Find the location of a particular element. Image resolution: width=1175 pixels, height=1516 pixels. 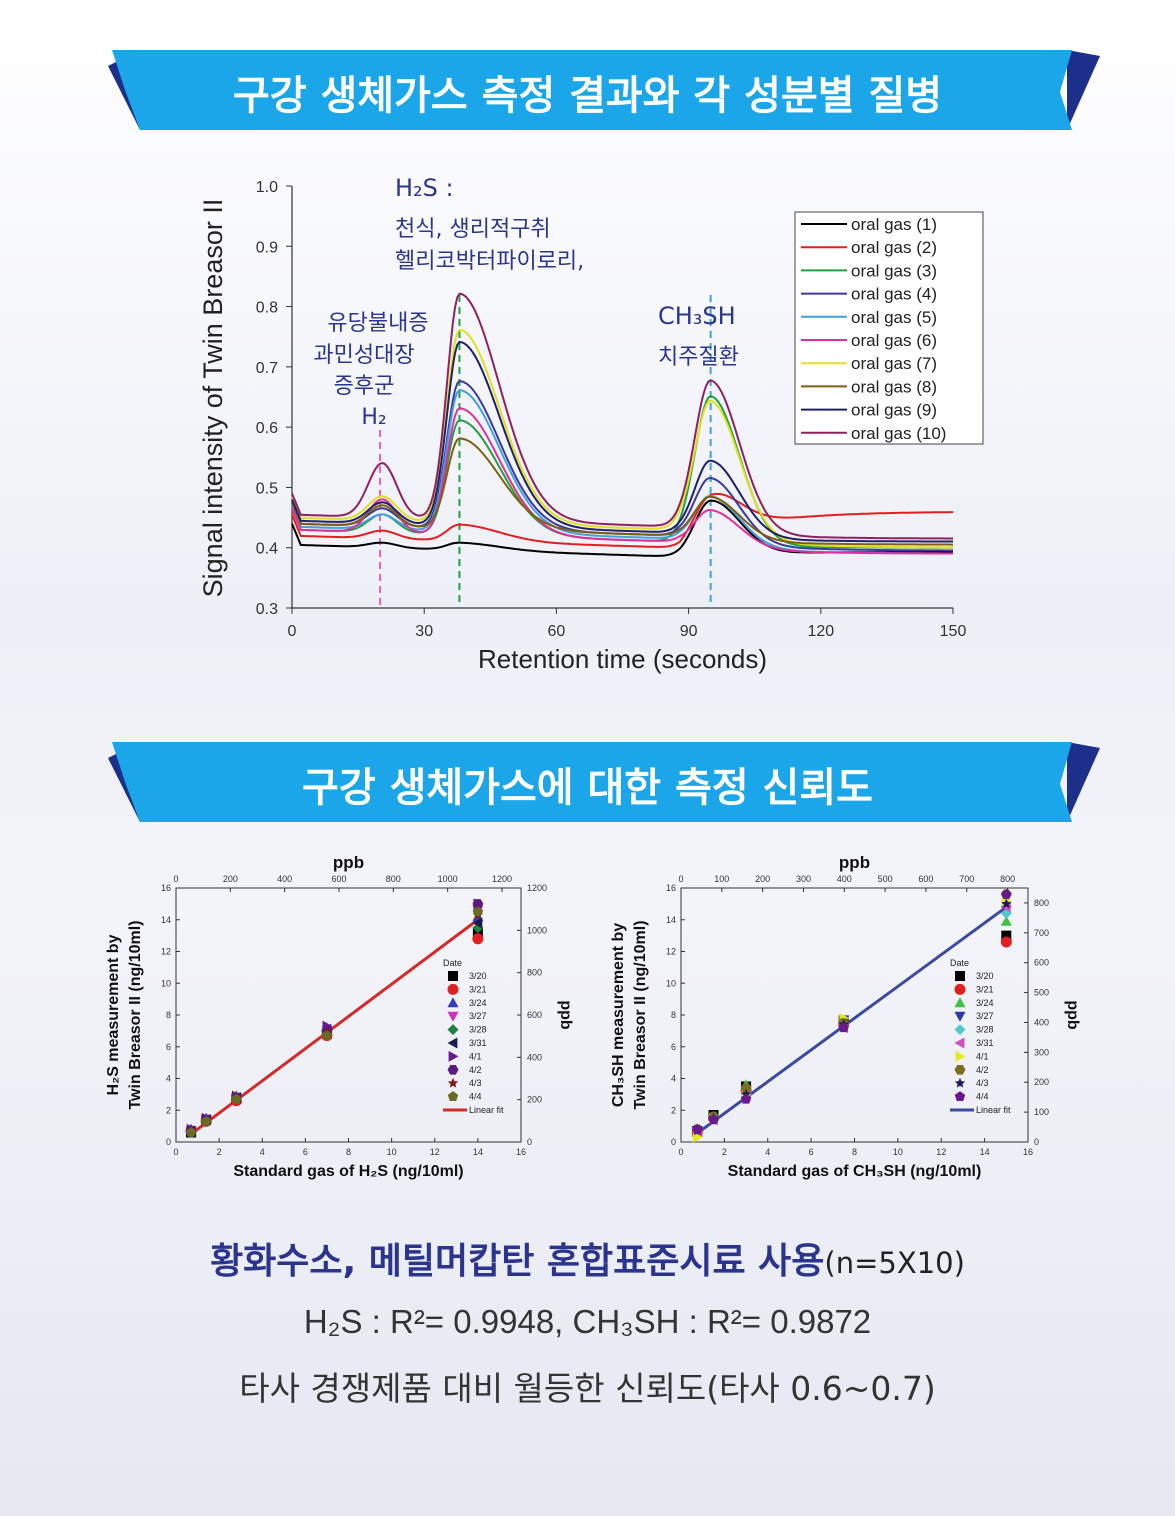

summary-title: 황화수소, 메틸머캅탄 혼합표준시료 사용(n=5X10) is located at coordinates (587, 1258).